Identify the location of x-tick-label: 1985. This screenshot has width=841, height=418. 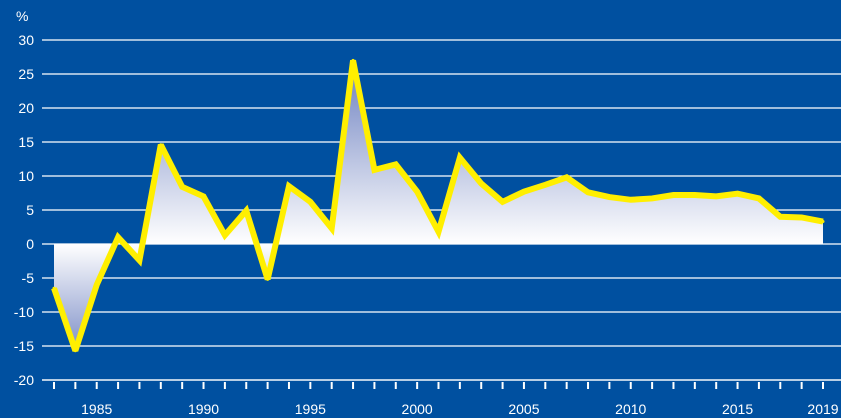
(96, 409).